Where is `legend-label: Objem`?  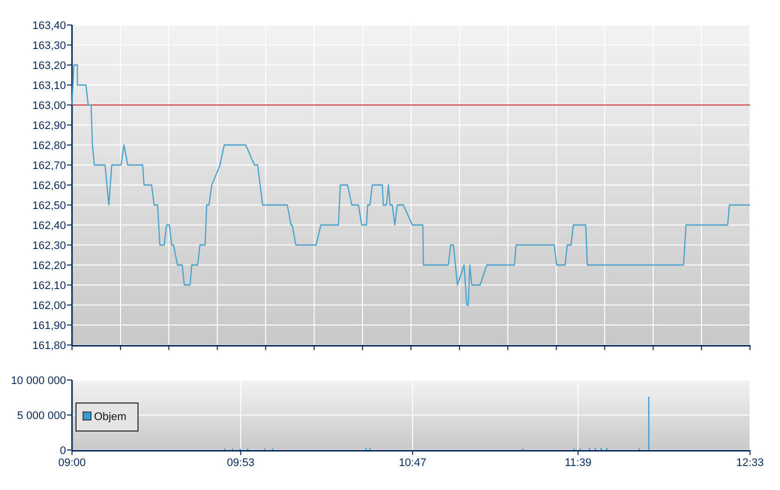
legend-label: Objem is located at coordinates (110, 417).